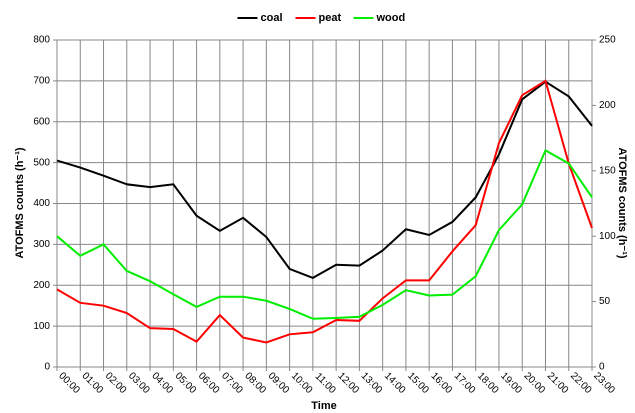  I want to click on x-tick-label: 21:00, so click(558, 383).